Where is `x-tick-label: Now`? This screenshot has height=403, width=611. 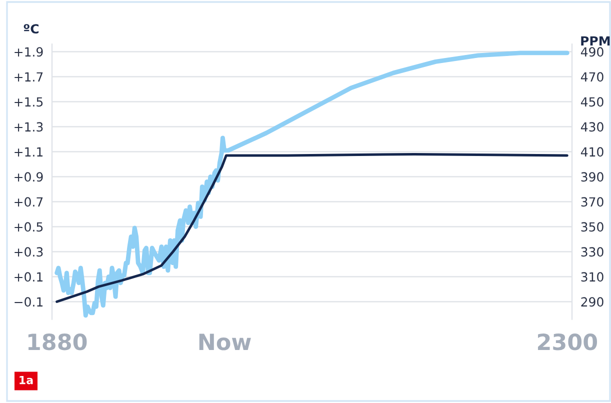
x-tick-label: Now is located at coordinates (225, 342).